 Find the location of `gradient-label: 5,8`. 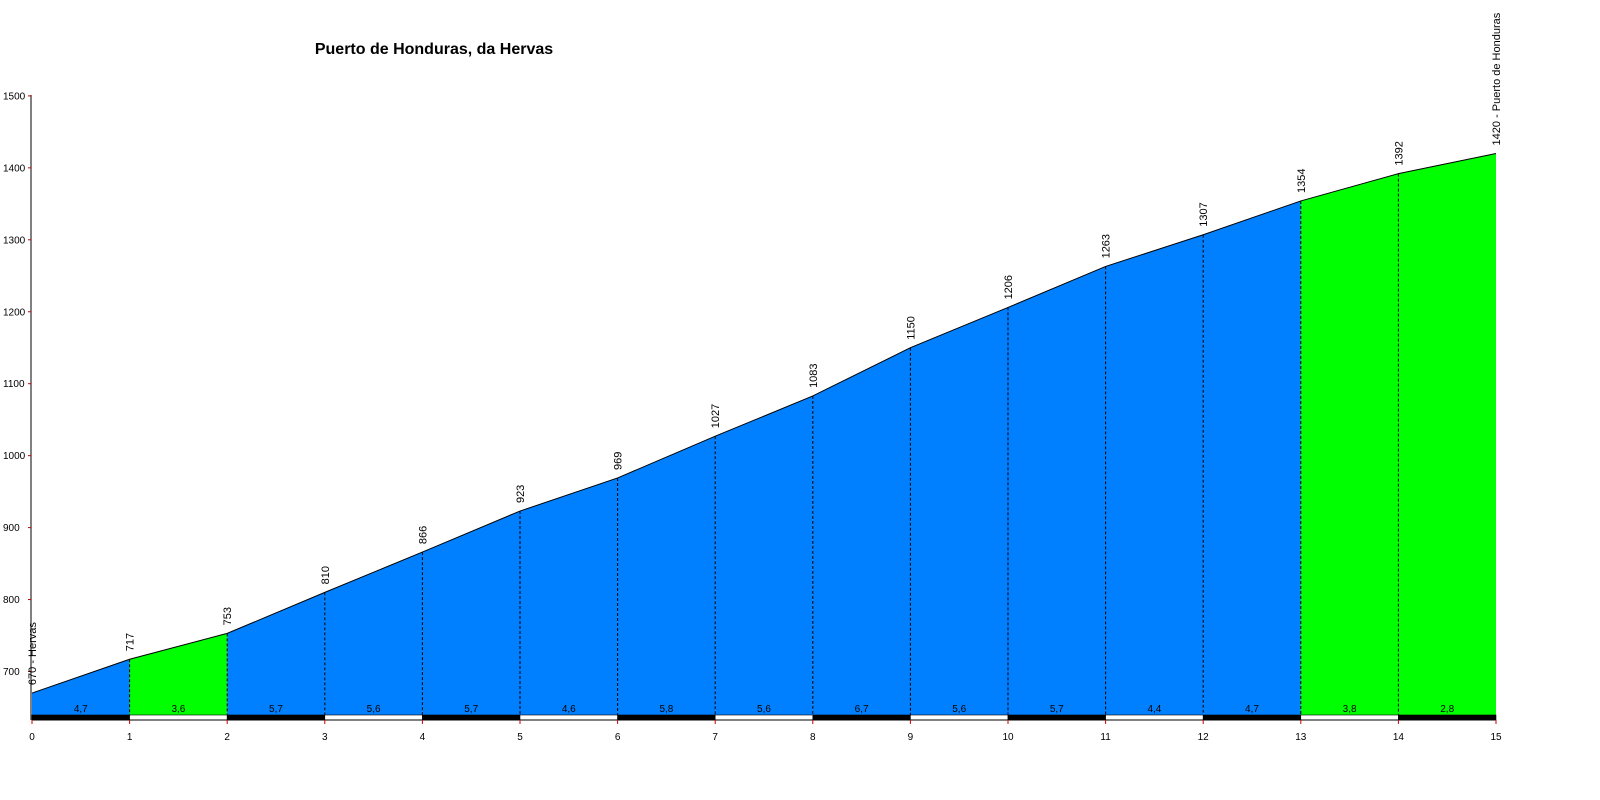

gradient-label: 5,8 is located at coordinates (666, 709).